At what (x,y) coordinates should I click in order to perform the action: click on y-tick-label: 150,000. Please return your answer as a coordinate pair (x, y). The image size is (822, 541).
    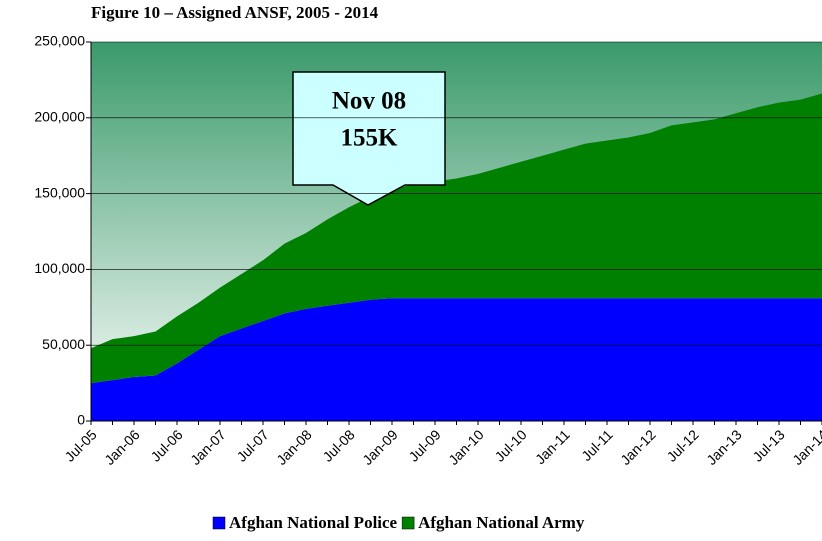
    Looking at the image, I should click on (59, 192).